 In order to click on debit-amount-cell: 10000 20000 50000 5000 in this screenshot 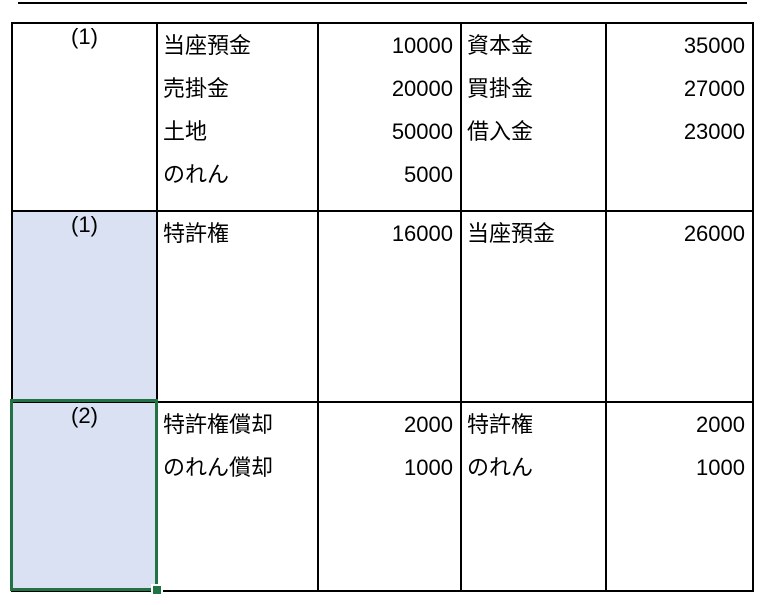, I will do `click(389, 117)`.